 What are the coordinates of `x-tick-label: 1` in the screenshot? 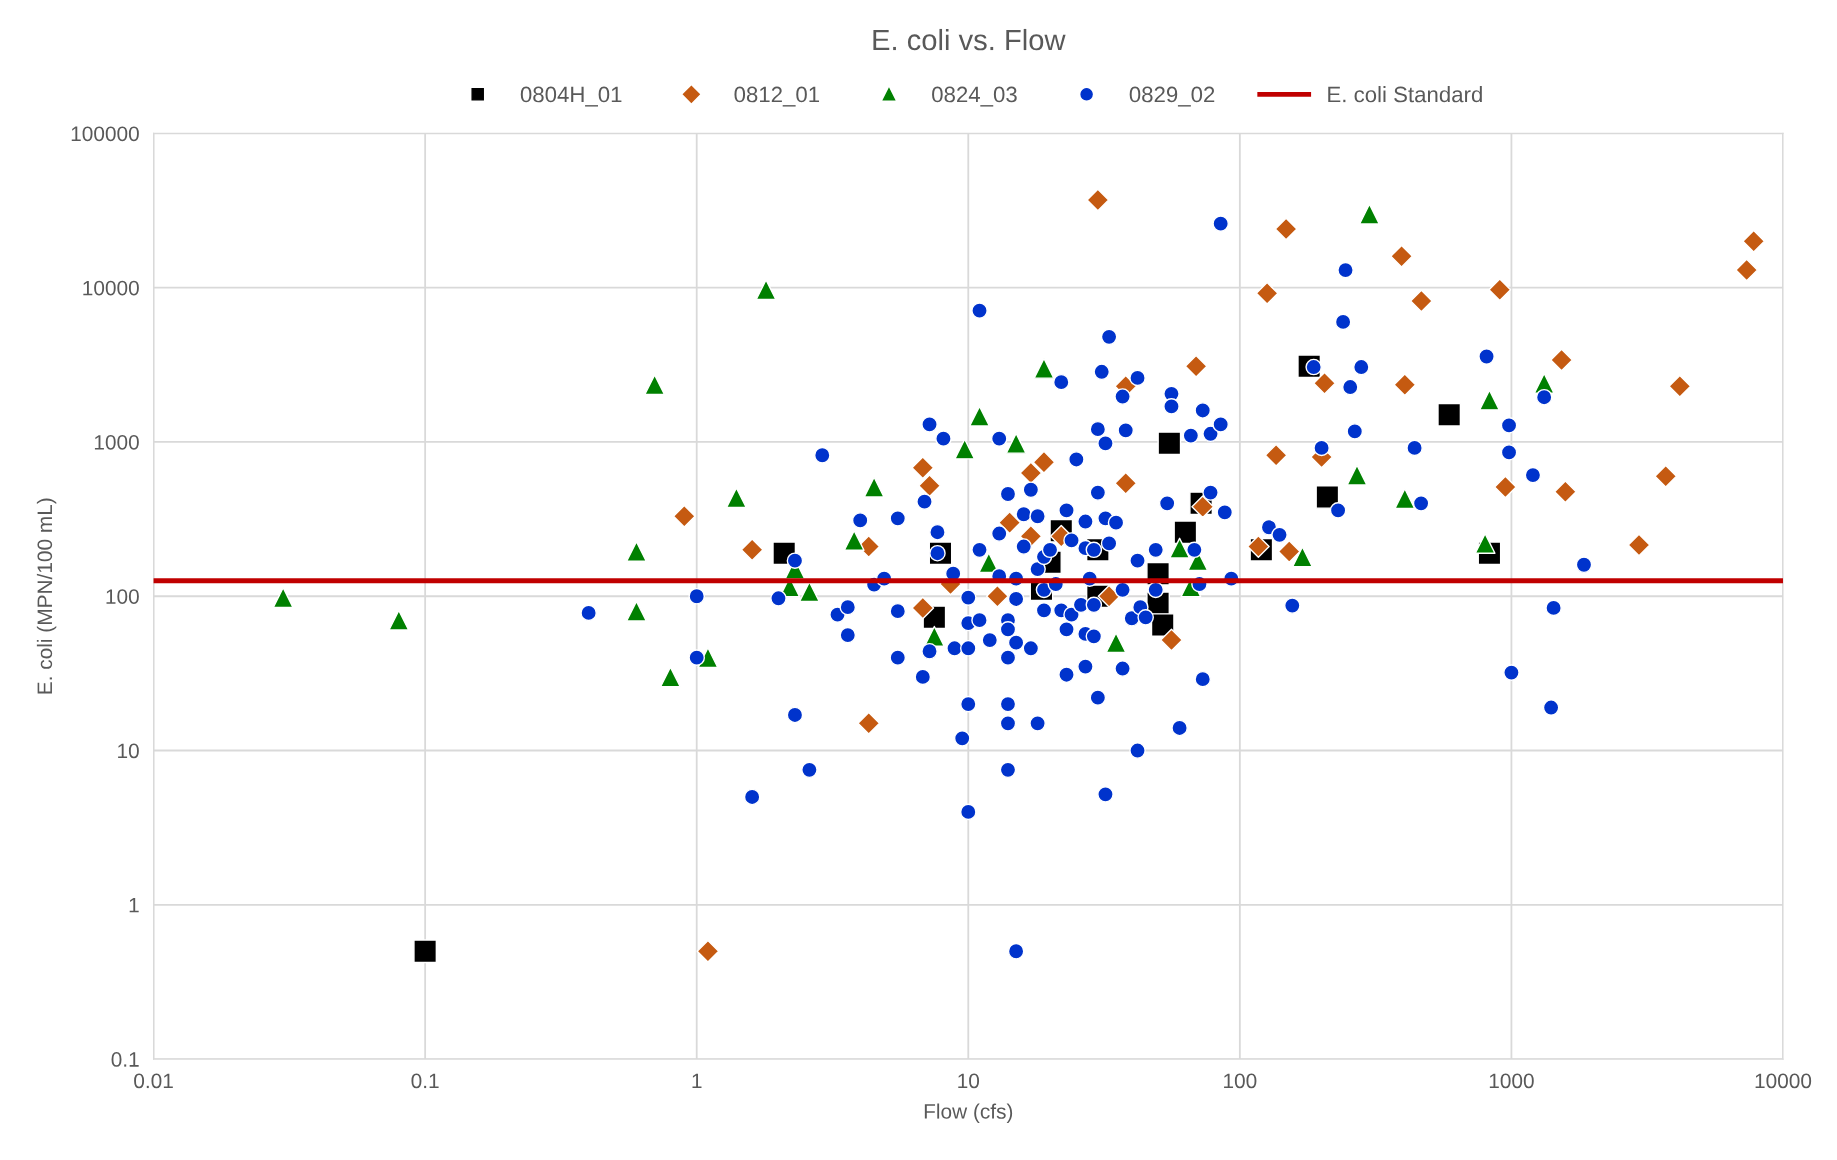 It's located at (697, 1081).